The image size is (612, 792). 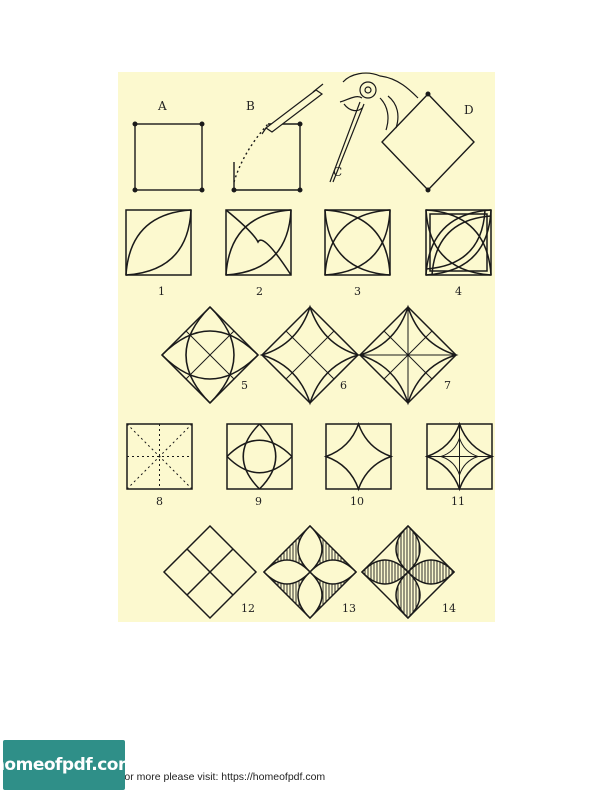 What do you see at coordinates (159, 501) in the screenshot?
I see `figure-number-8: 8` at bounding box center [159, 501].